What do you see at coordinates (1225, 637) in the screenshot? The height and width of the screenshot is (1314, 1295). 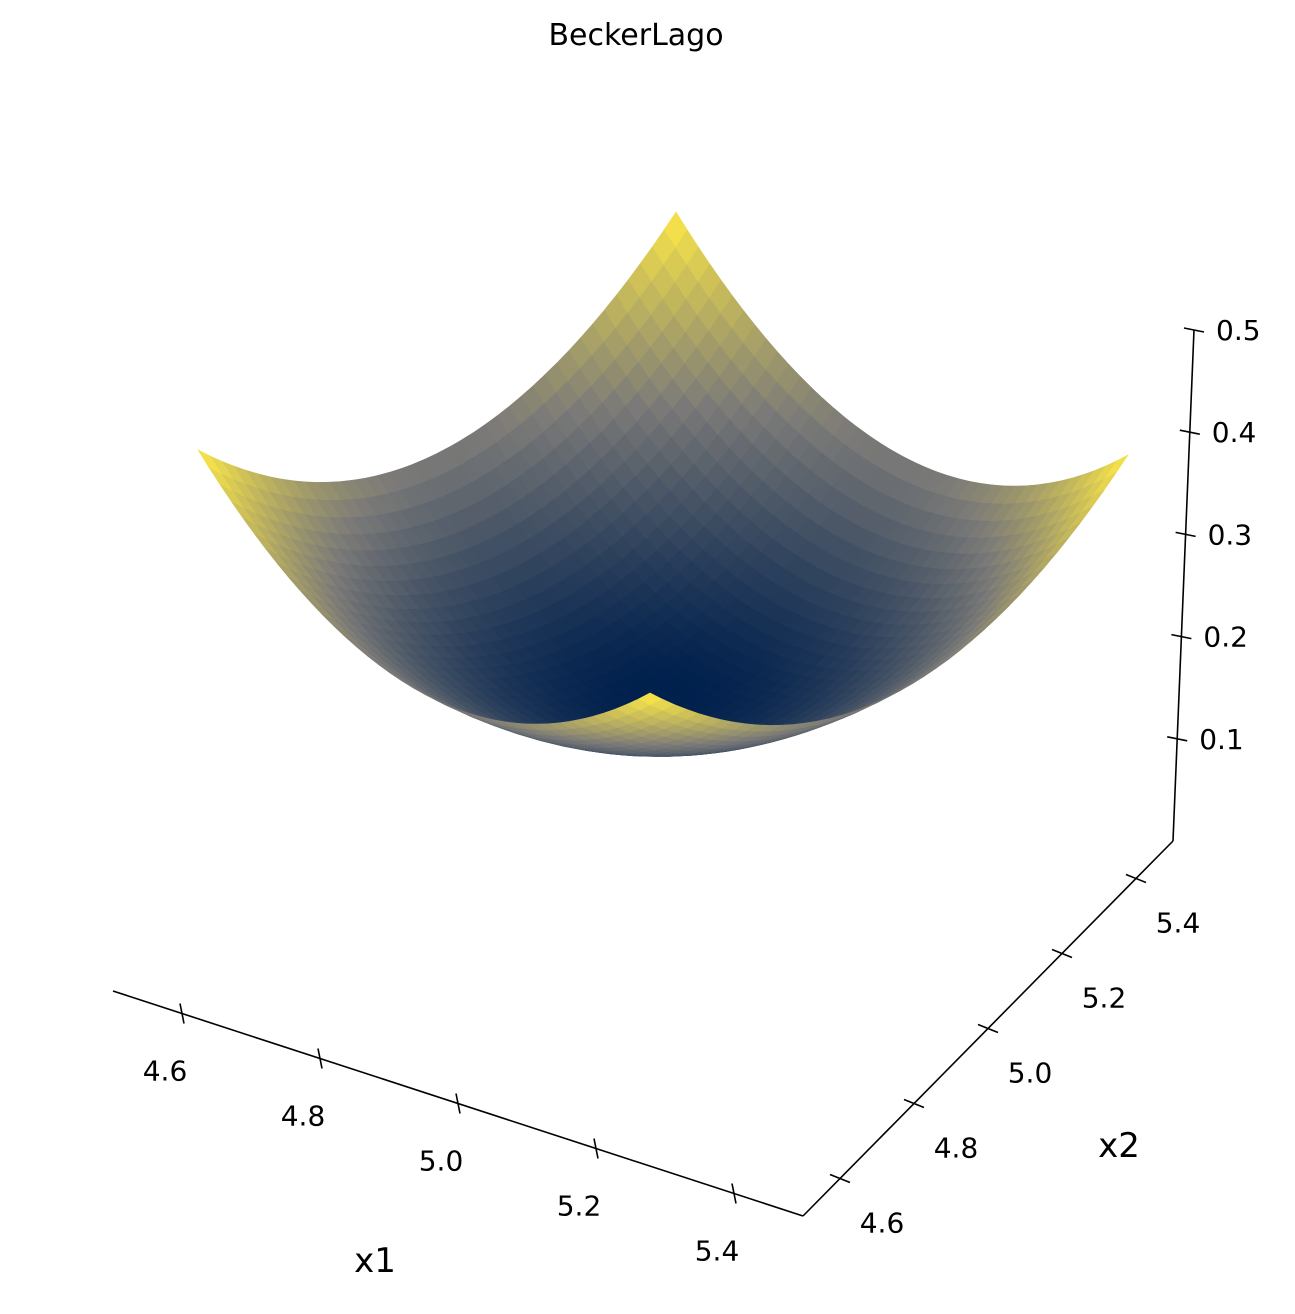 I see `z-tick-label: 0.2` at bounding box center [1225, 637].